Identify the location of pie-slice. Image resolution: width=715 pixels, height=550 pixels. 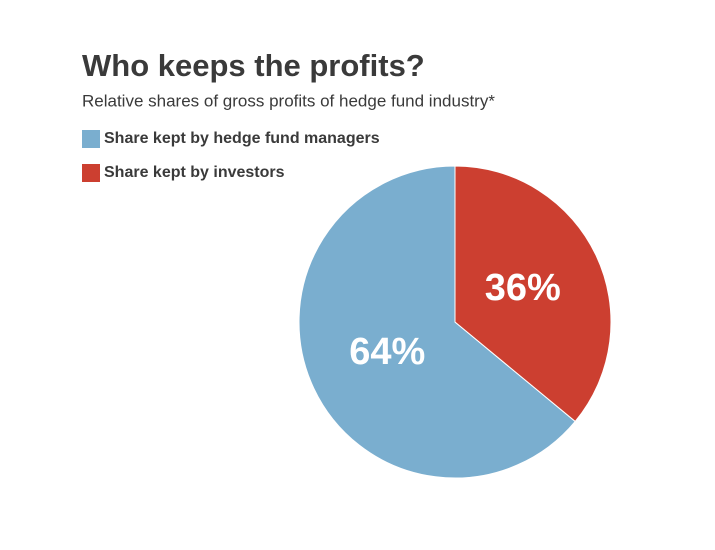
(533, 294).